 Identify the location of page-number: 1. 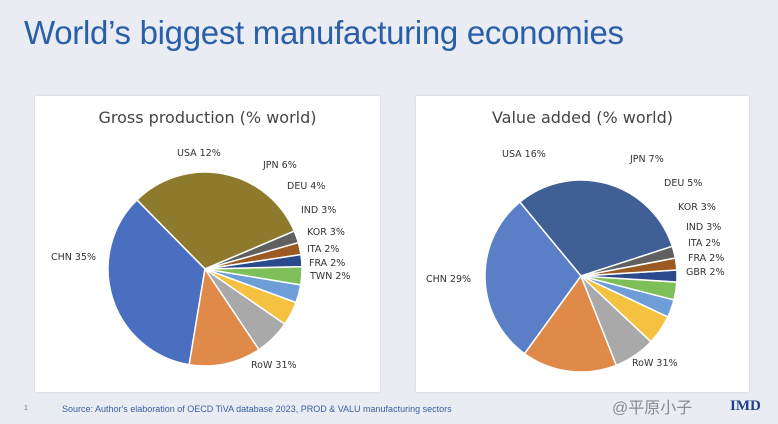
(26, 408).